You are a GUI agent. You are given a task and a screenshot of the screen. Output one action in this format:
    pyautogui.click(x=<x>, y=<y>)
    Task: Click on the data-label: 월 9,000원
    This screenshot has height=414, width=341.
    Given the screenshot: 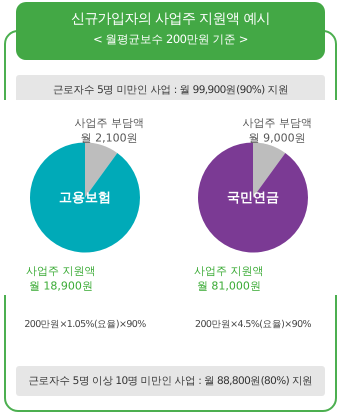 What is the action you would take?
    pyautogui.click(x=277, y=137)
    